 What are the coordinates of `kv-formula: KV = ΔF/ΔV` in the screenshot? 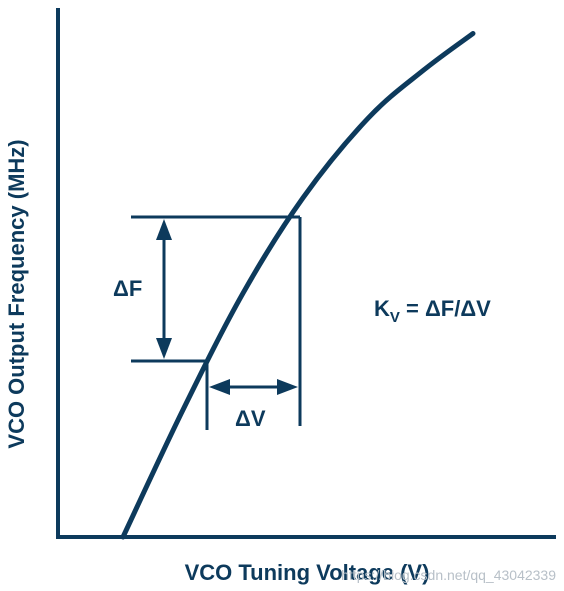 It's located at (432, 311).